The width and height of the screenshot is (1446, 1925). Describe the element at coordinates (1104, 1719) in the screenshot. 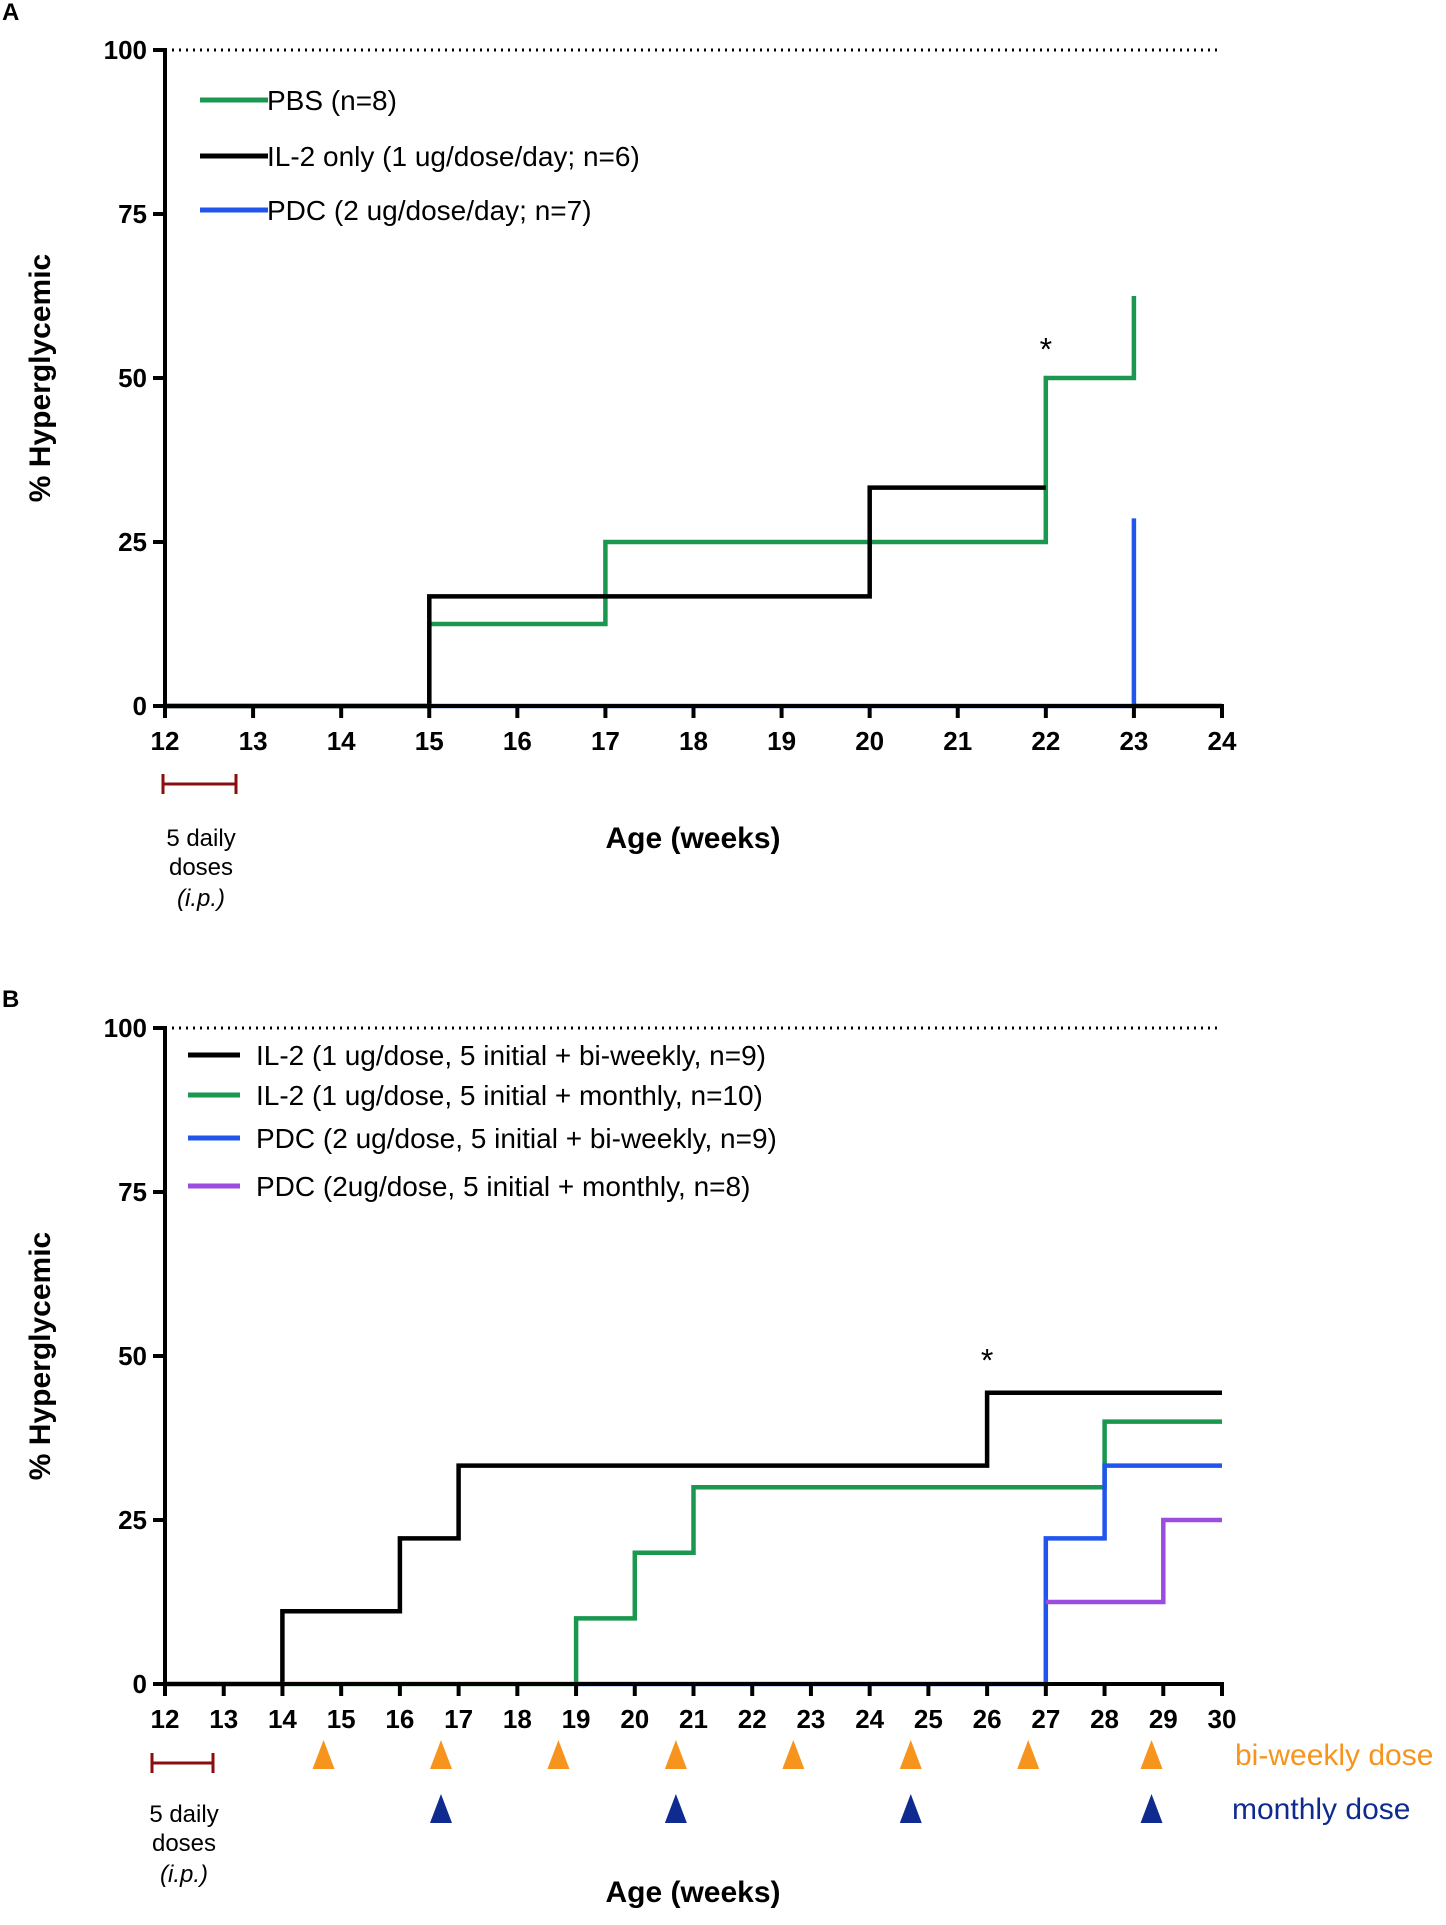

I see `x-tick-label: 28` at that location.